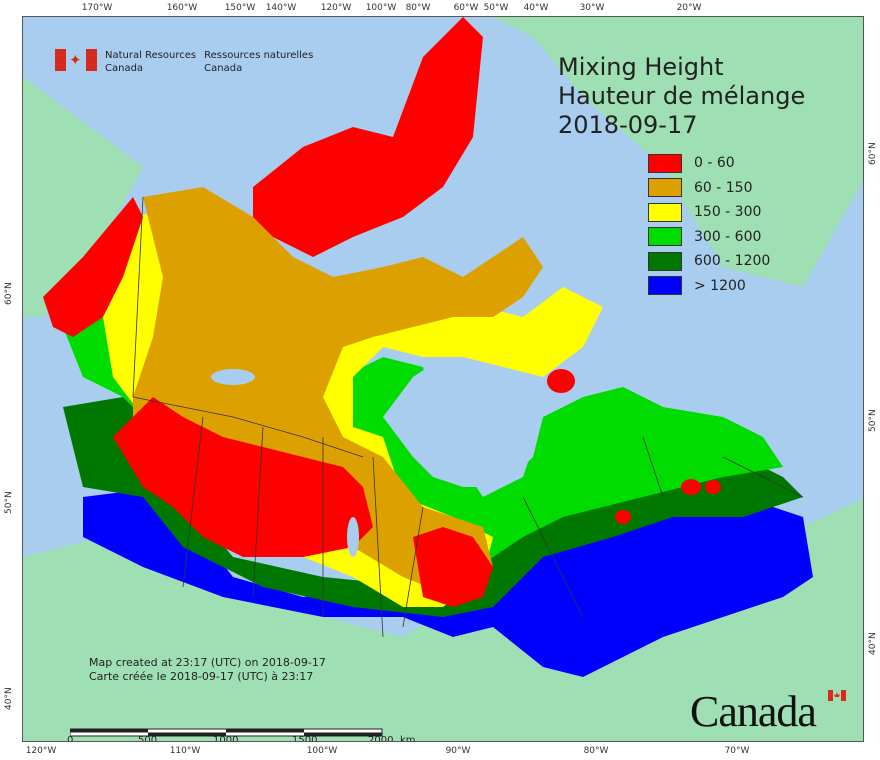 The height and width of the screenshot is (760, 880). Describe the element at coordinates (91, 60) in the screenshot. I see `flag-bar-right` at that location.